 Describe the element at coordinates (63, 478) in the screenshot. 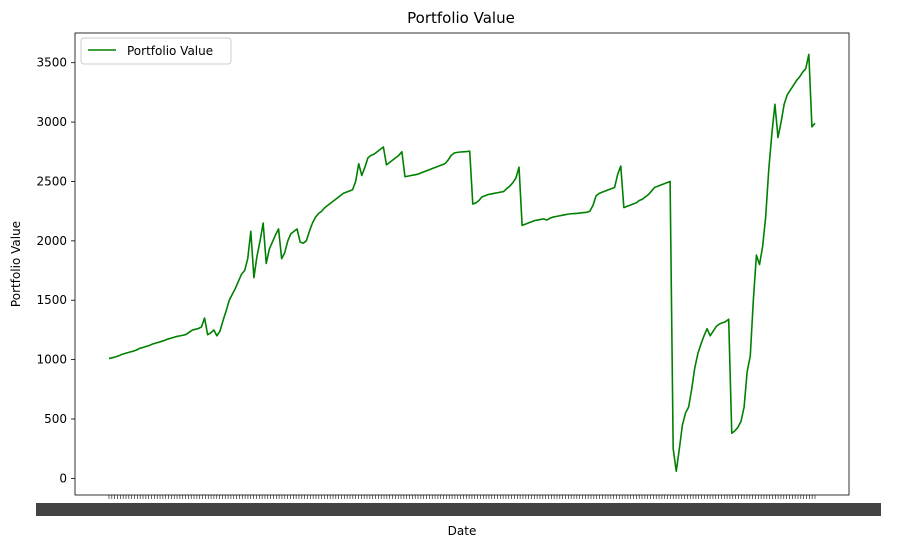

I see `y-tick-label: 0` at that location.